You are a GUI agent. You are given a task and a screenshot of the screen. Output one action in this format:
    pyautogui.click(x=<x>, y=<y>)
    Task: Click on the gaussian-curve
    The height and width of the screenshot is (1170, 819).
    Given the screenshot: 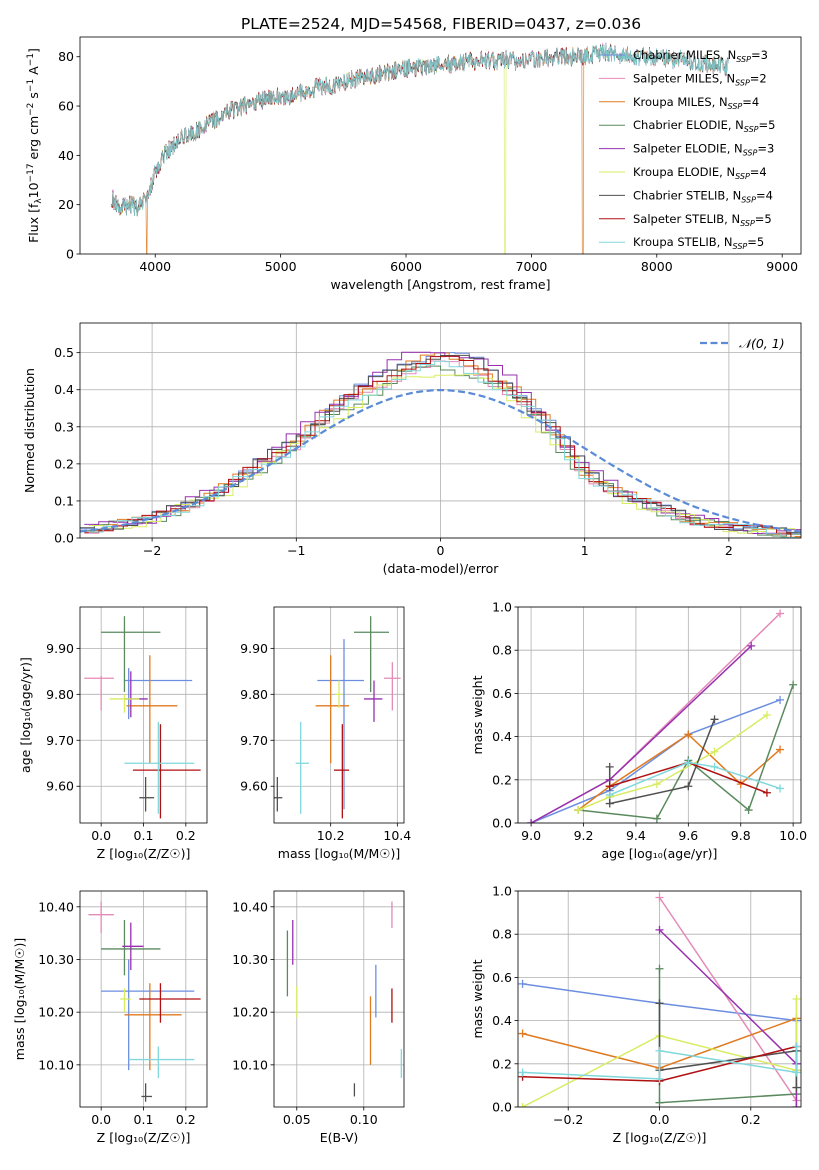 What is the action you would take?
    pyautogui.click(x=440, y=461)
    